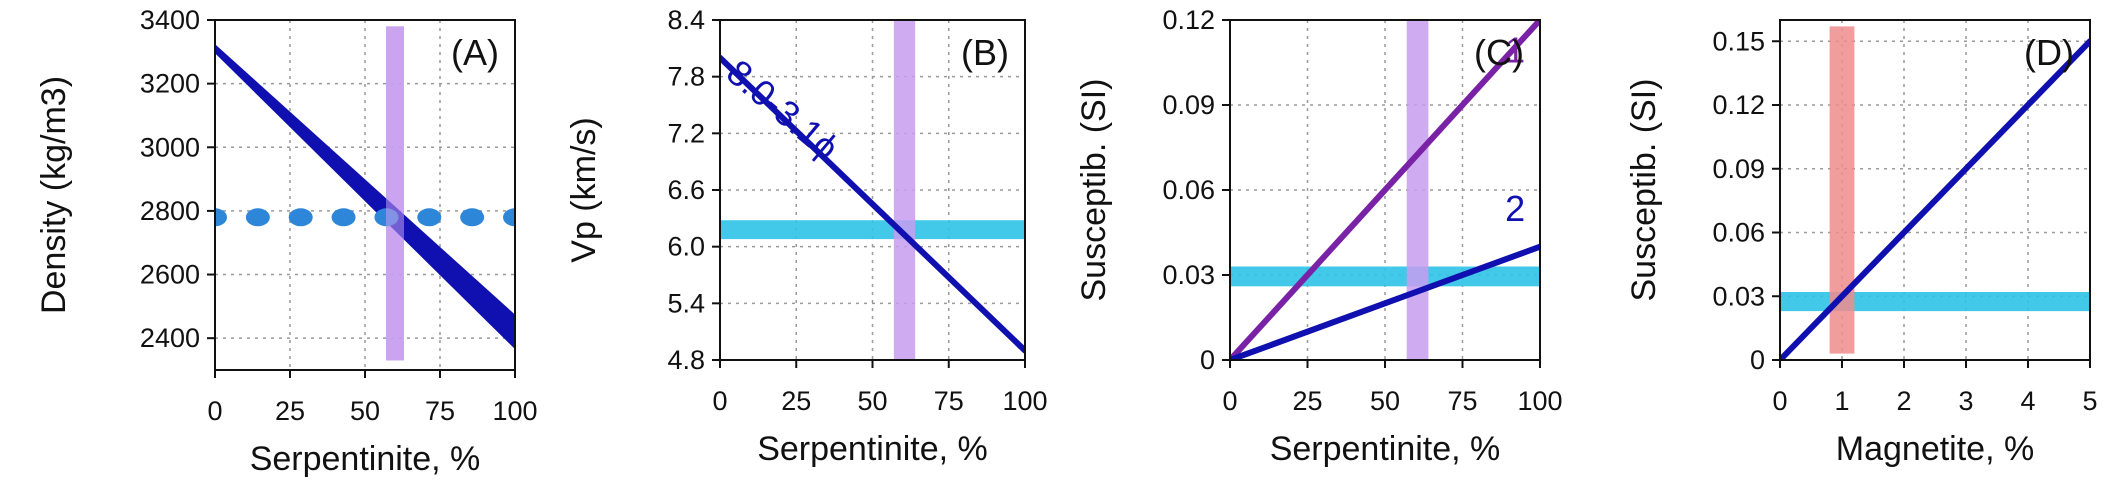 This screenshot has width=2126, height=500. Describe the element at coordinates (2049, 52) in the screenshot. I see `panel-label: (D)` at that location.